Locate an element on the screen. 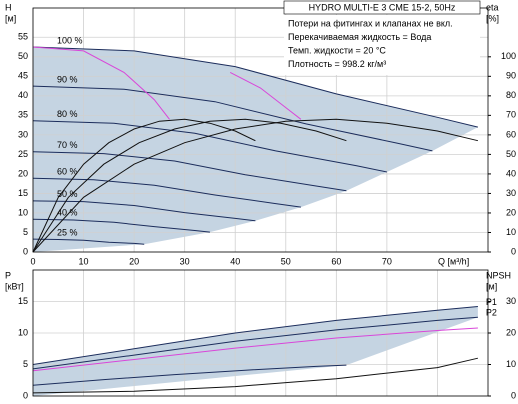  y-axis-label: [кВт] is located at coordinates (14, 286).